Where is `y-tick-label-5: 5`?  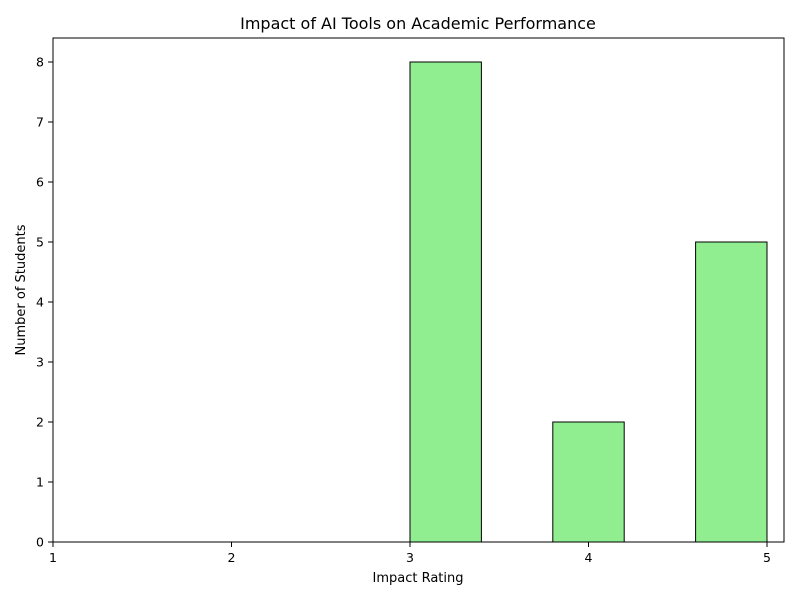 y-tick-label-5: 5 is located at coordinates (40, 242).